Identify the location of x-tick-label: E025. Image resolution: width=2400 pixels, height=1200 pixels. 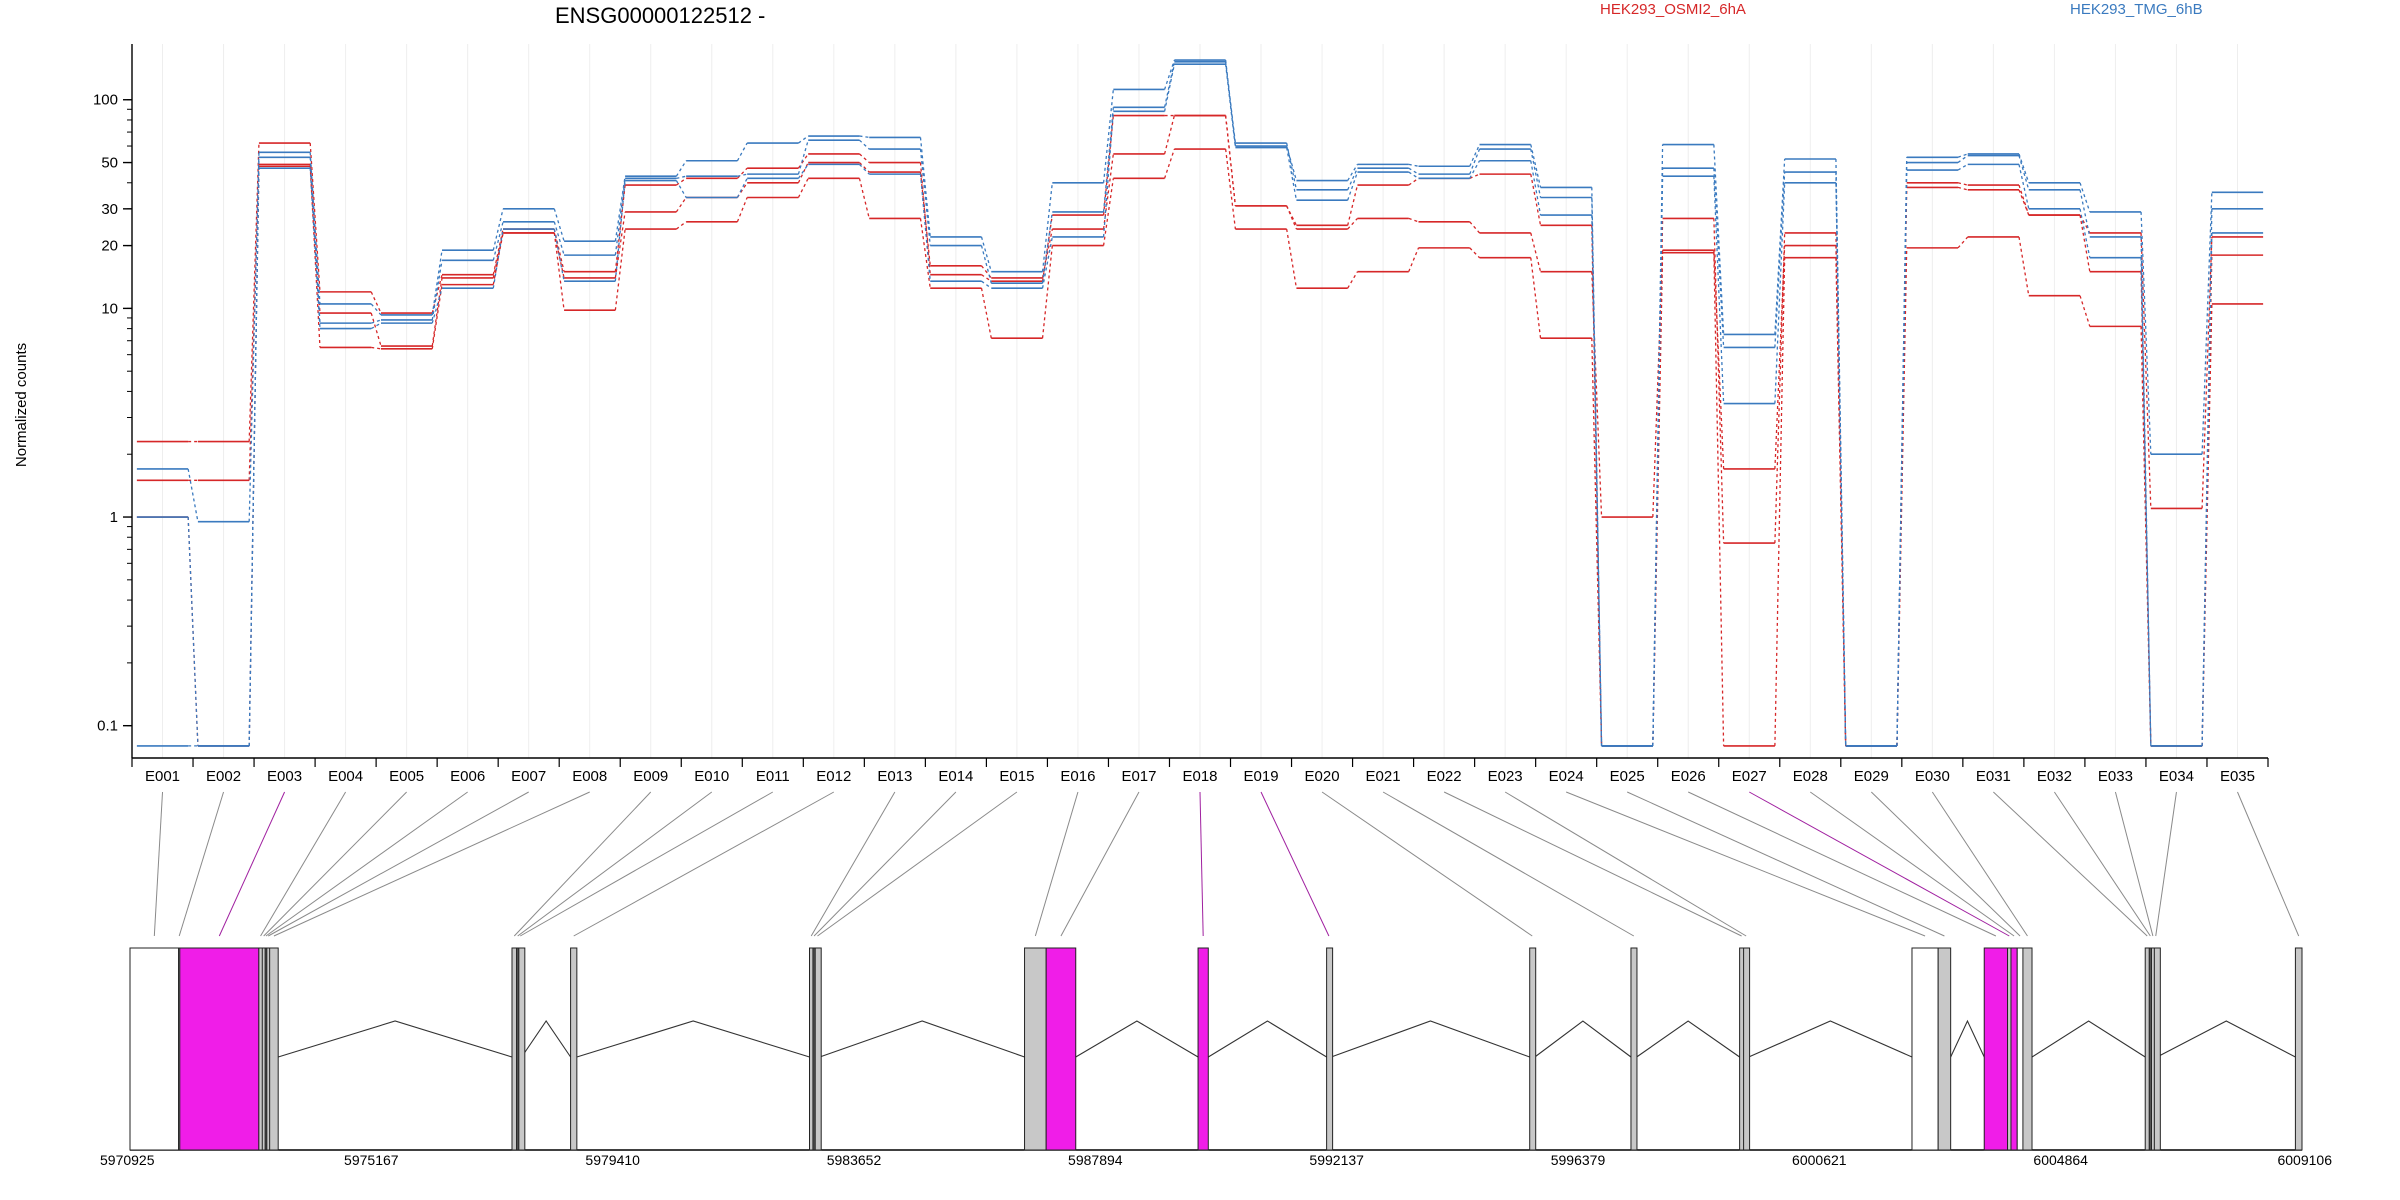
(1627, 776).